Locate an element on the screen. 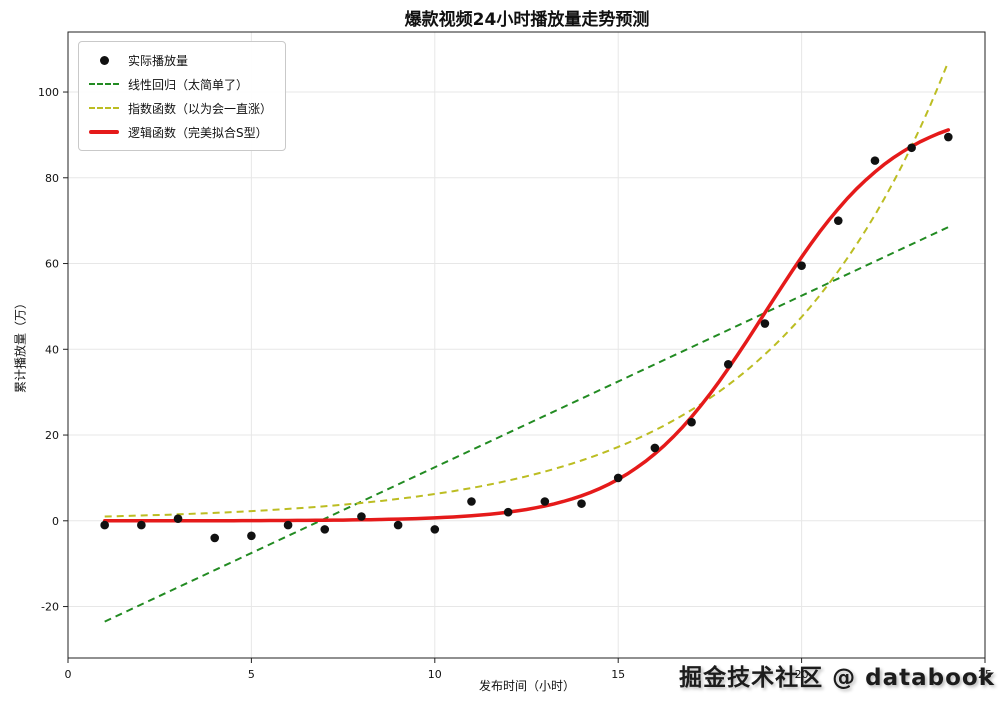 The height and width of the screenshot is (705, 1005). legend-item-exponential: 指数函数（以为会一直涨） is located at coordinates (181, 108).